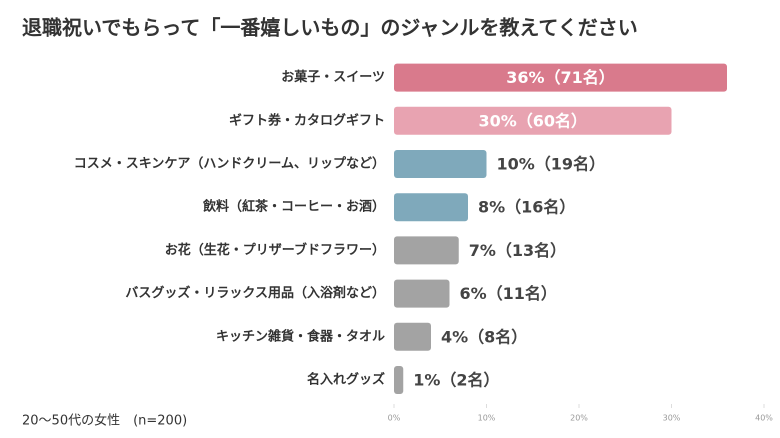 This screenshot has width=780, height=438. I want to click on category-label: お花（生花・プリザーブドフラワー）, so click(275, 250).